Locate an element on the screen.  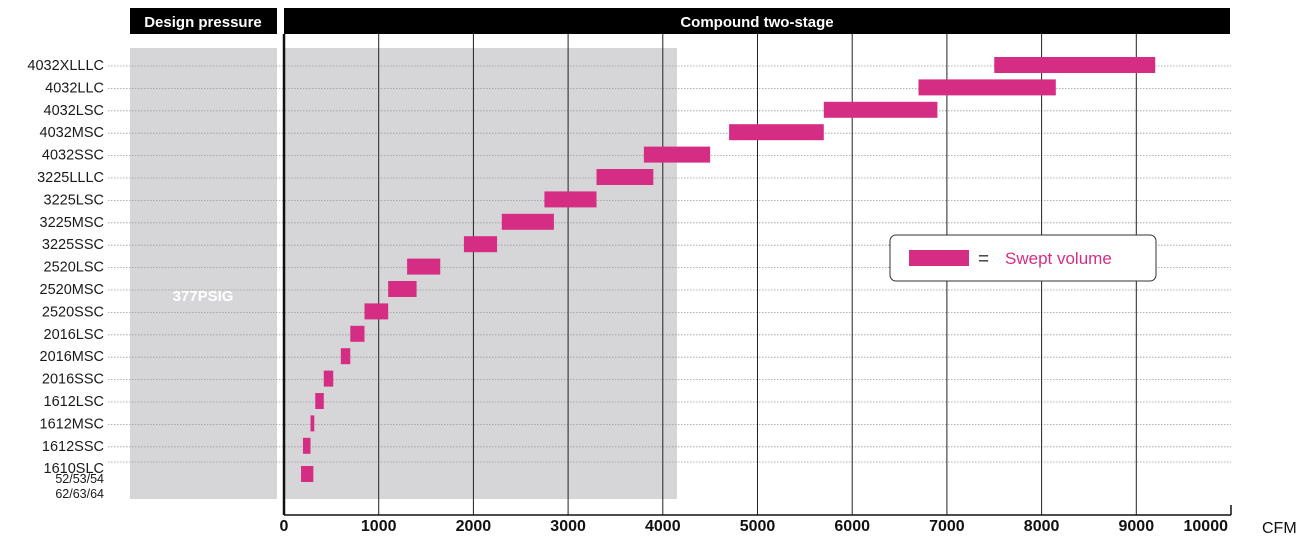
y-label: 4032MSC is located at coordinates (72, 133).